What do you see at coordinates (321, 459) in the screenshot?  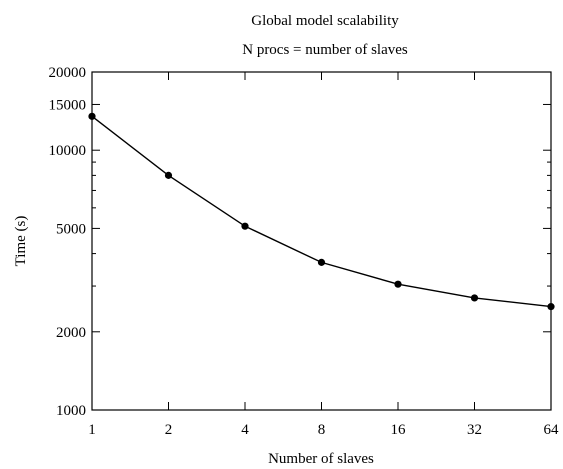 I see `x-axis-label: Number of slaves` at bounding box center [321, 459].